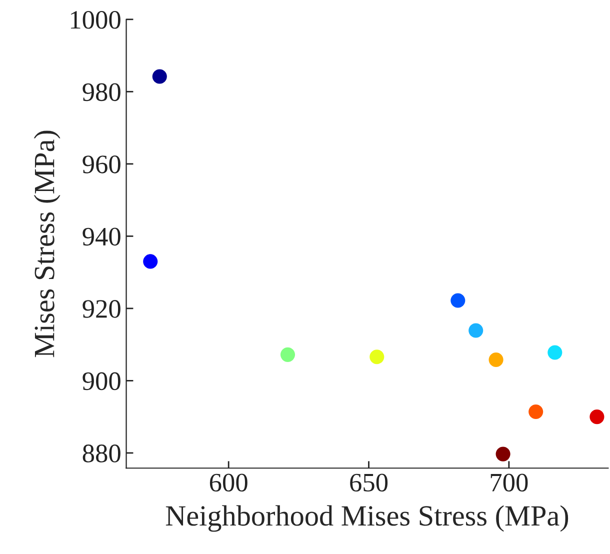 This screenshot has height=554, width=610. Describe the element at coordinates (229, 483) in the screenshot. I see `x-tick-label: 600` at that location.